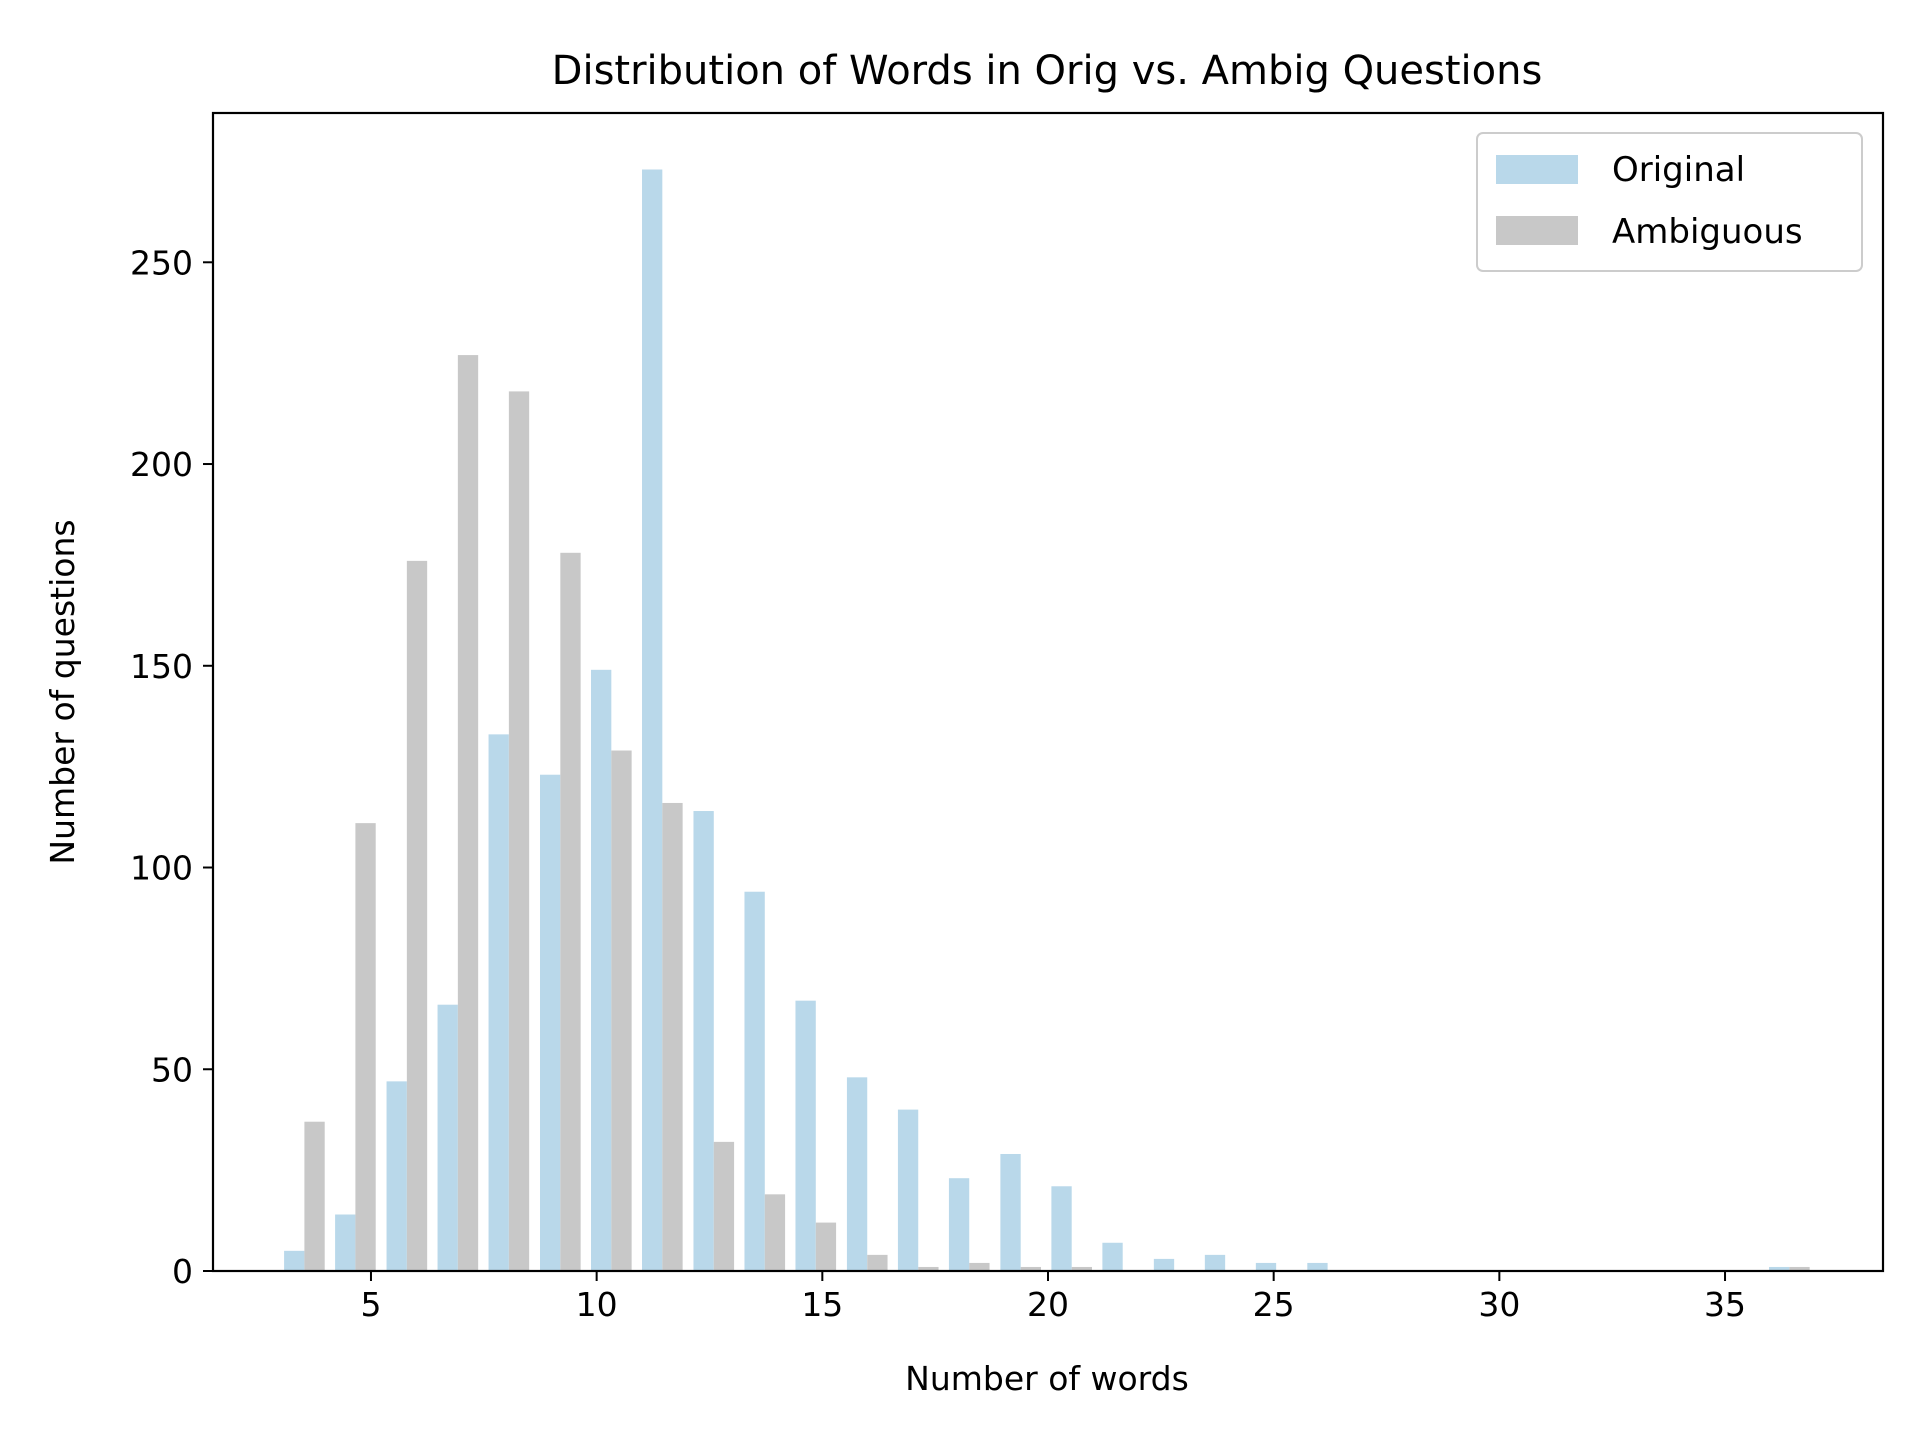 This screenshot has height=1440, width=1920. Describe the element at coordinates (161, 464) in the screenshot. I see `y-tick-label-200: 200` at that location.